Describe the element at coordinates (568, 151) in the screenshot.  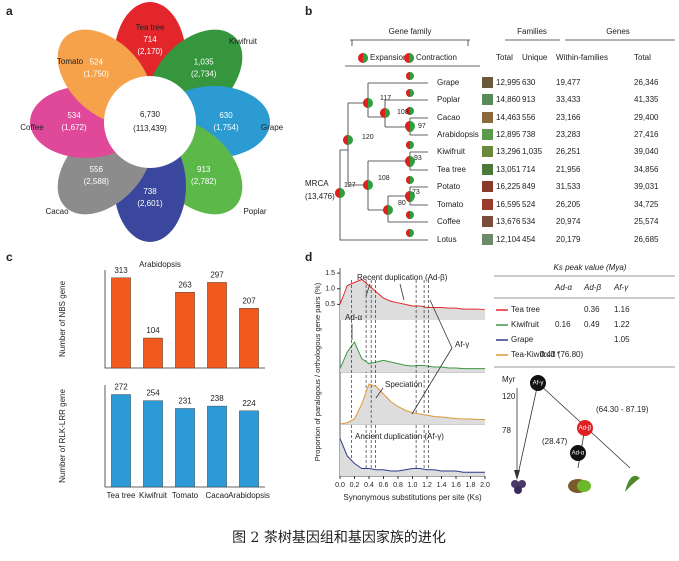
I see `cell: 26,251` at that location.